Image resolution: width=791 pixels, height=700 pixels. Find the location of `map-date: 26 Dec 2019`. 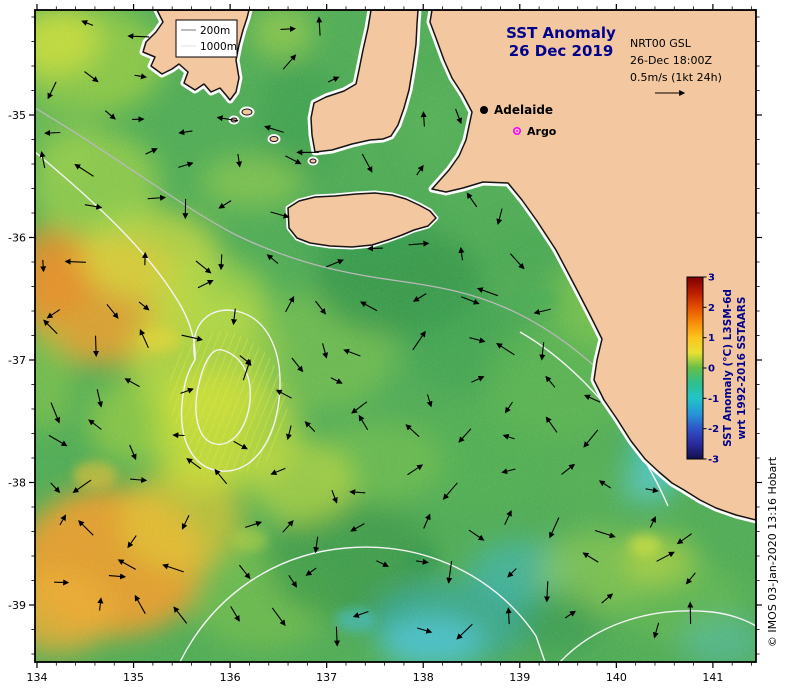

map-date: 26 Dec 2019 is located at coordinates (561, 51).